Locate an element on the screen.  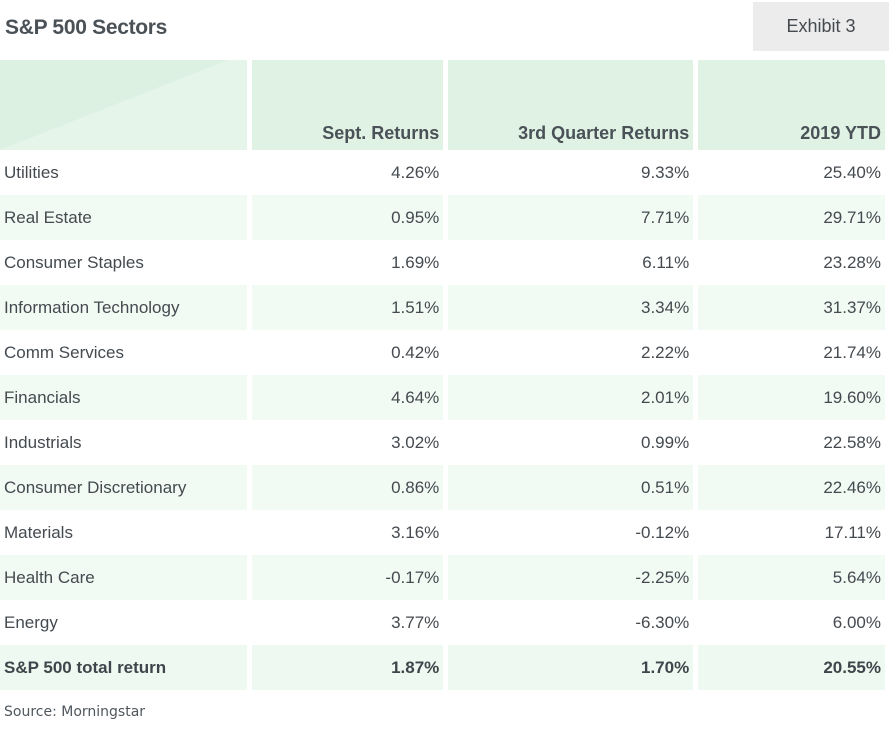
ytd-return-cell: 31.37% is located at coordinates (791, 307).